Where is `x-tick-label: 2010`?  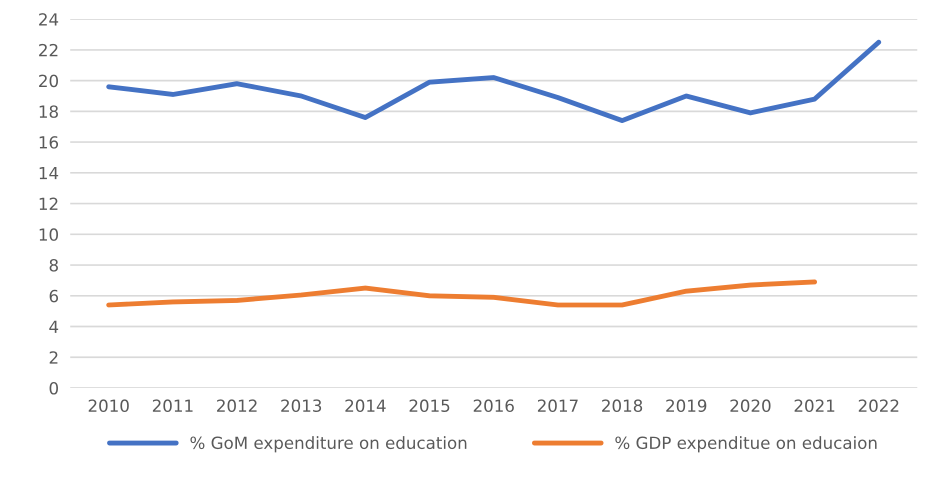
x-tick-label: 2010 is located at coordinates (108, 405).